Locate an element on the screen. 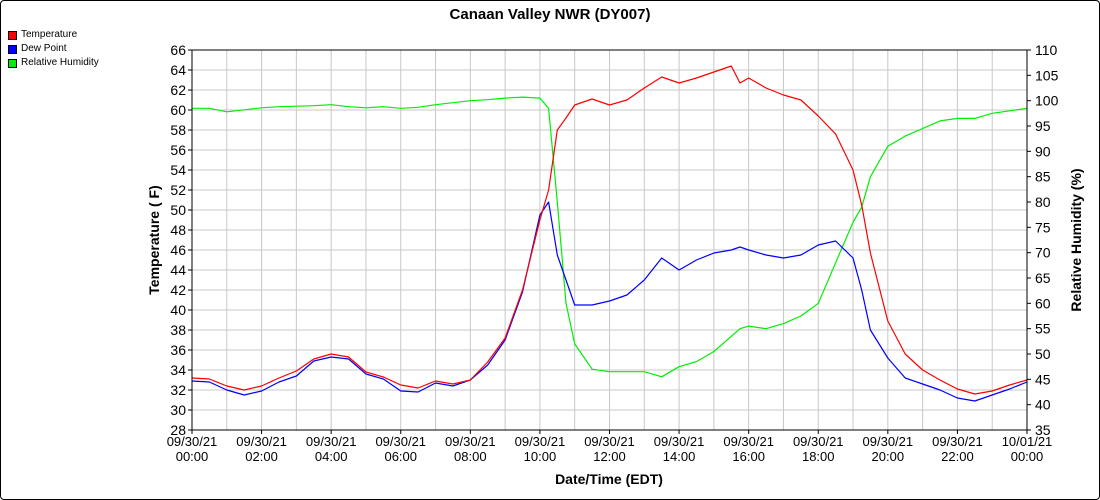 The height and width of the screenshot is (500, 1100). x-axis-title: Date/Time (EDT) is located at coordinates (609, 479).